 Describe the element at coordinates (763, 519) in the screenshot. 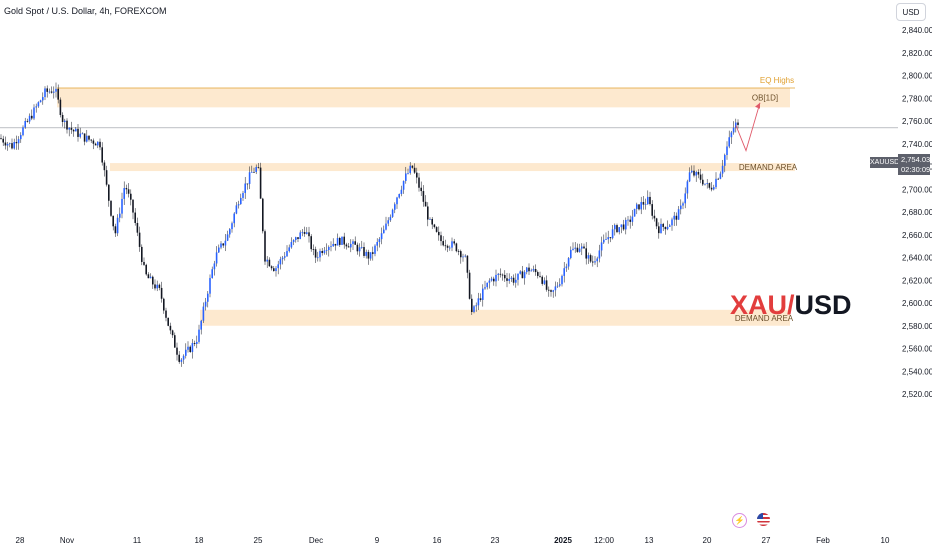

I see `us-flag-event-icon` at that location.